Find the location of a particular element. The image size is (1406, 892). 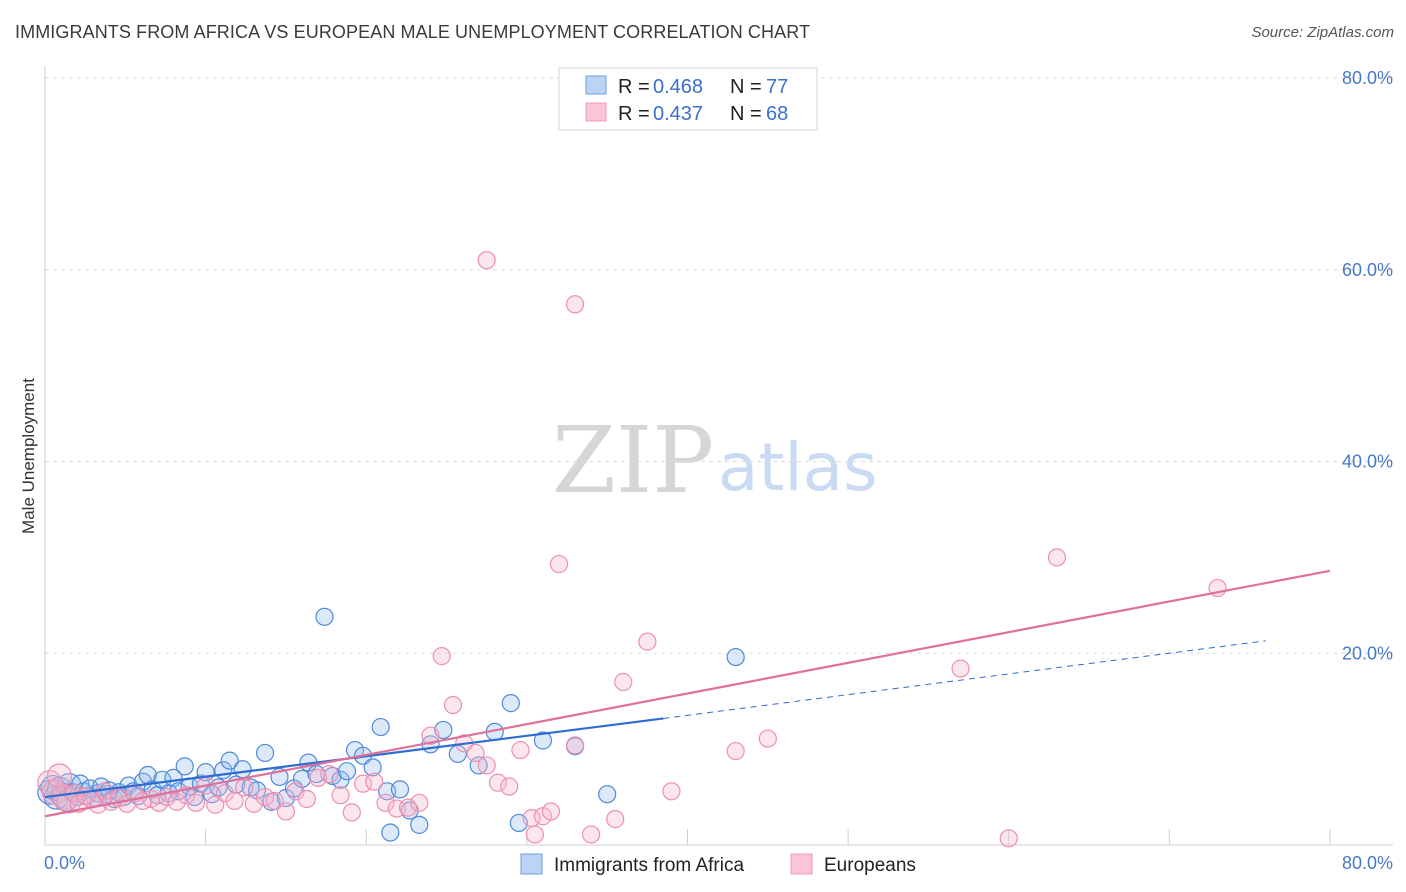

source-label: Source: ZipAtlas.com is located at coordinates (1322, 32).